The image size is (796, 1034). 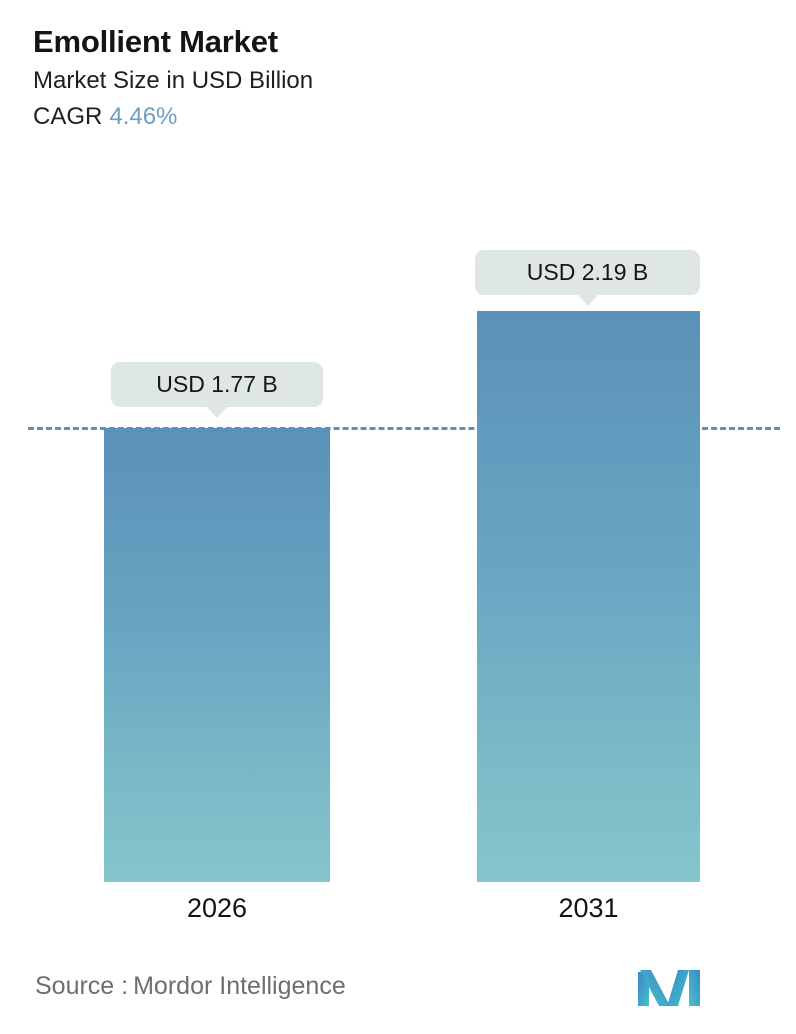 What do you see at coordinates (217, 655) in the screenshot?
I see `bar-2026` at bounding box center [217, 655].